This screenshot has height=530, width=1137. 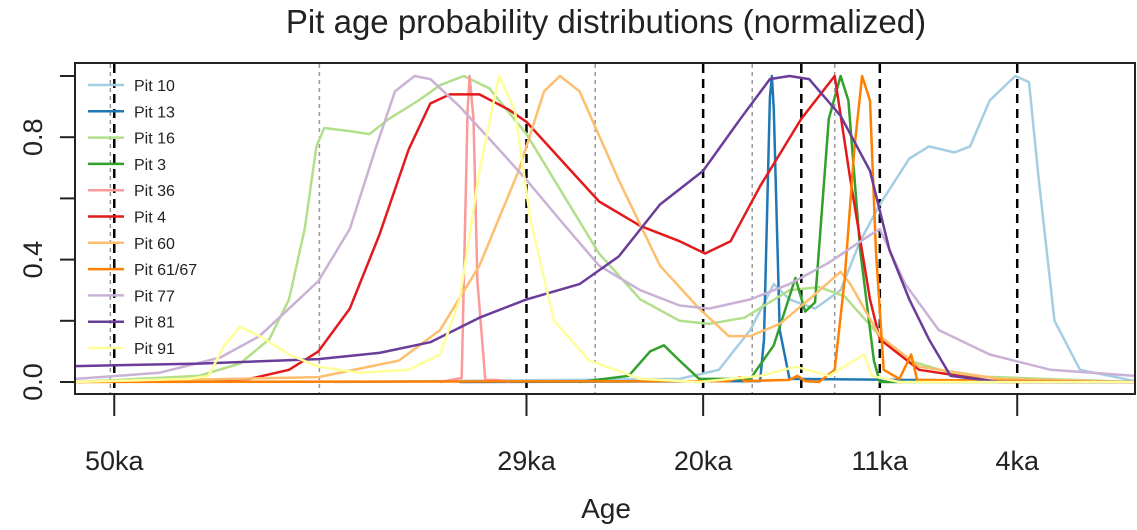 I want to click on x-tick-label: 20ka, so click(x=704, y=461).